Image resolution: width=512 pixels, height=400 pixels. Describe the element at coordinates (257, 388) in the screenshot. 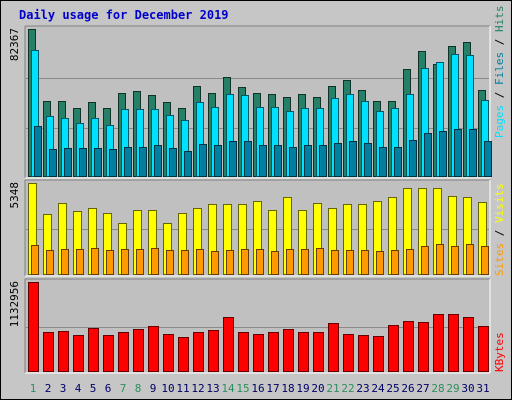

I see `x-tick-label-day-16: 16` at that location.